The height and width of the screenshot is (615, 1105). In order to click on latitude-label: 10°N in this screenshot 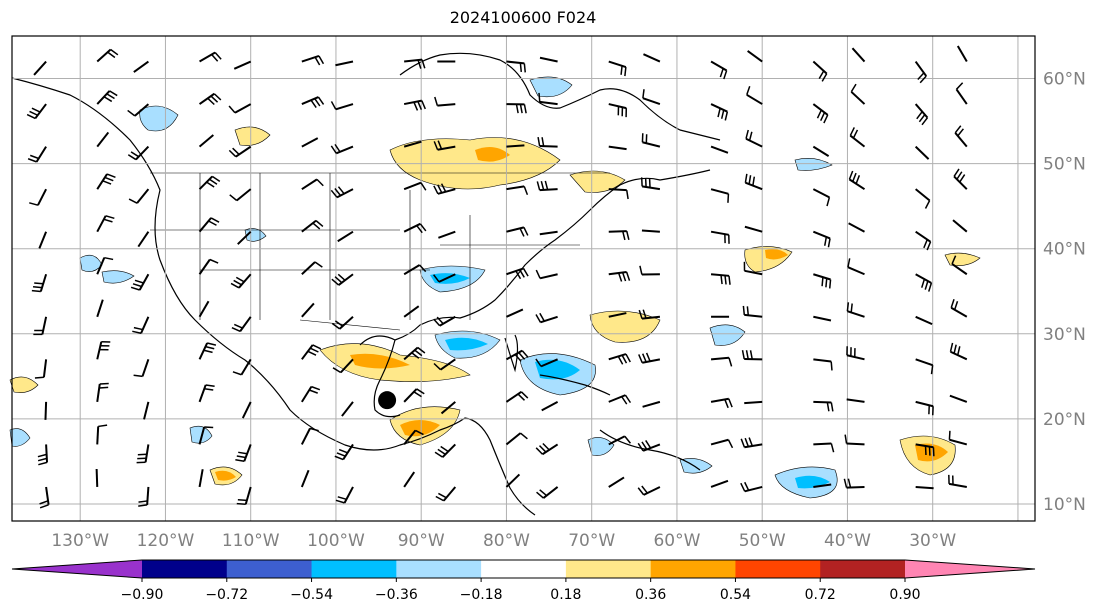, I will do `click(1064, 505)`.